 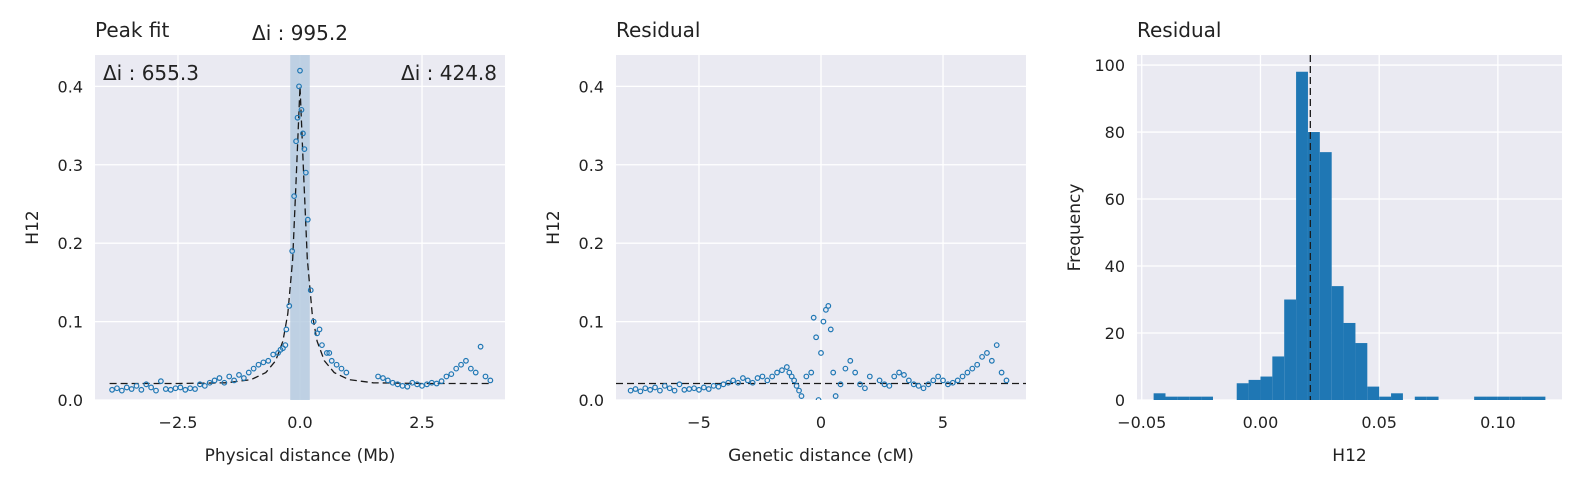 I want to click on delta-annotation: Δi : 424.8, so click(x=449, y=73).